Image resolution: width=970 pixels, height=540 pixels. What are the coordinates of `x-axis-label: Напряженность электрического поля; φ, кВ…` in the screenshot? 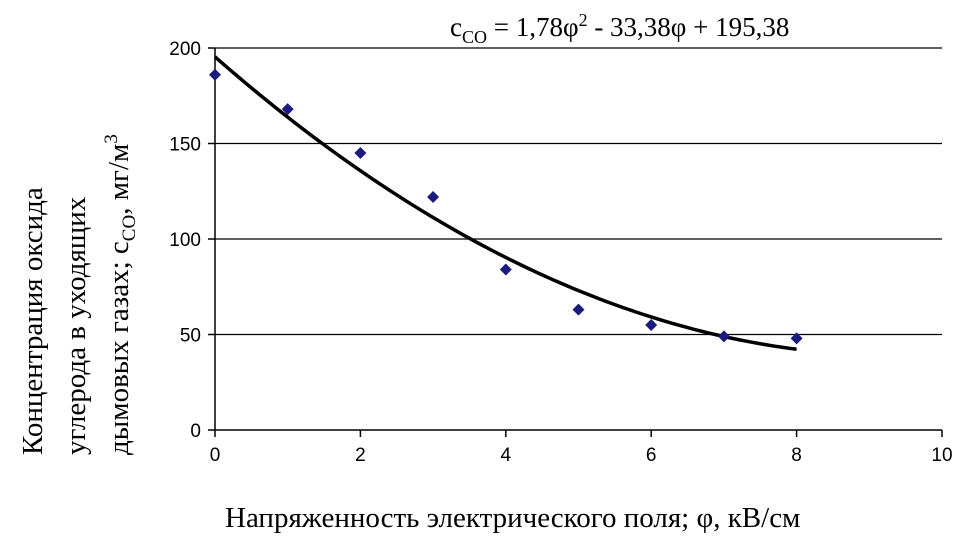 It's located at (512, 518).